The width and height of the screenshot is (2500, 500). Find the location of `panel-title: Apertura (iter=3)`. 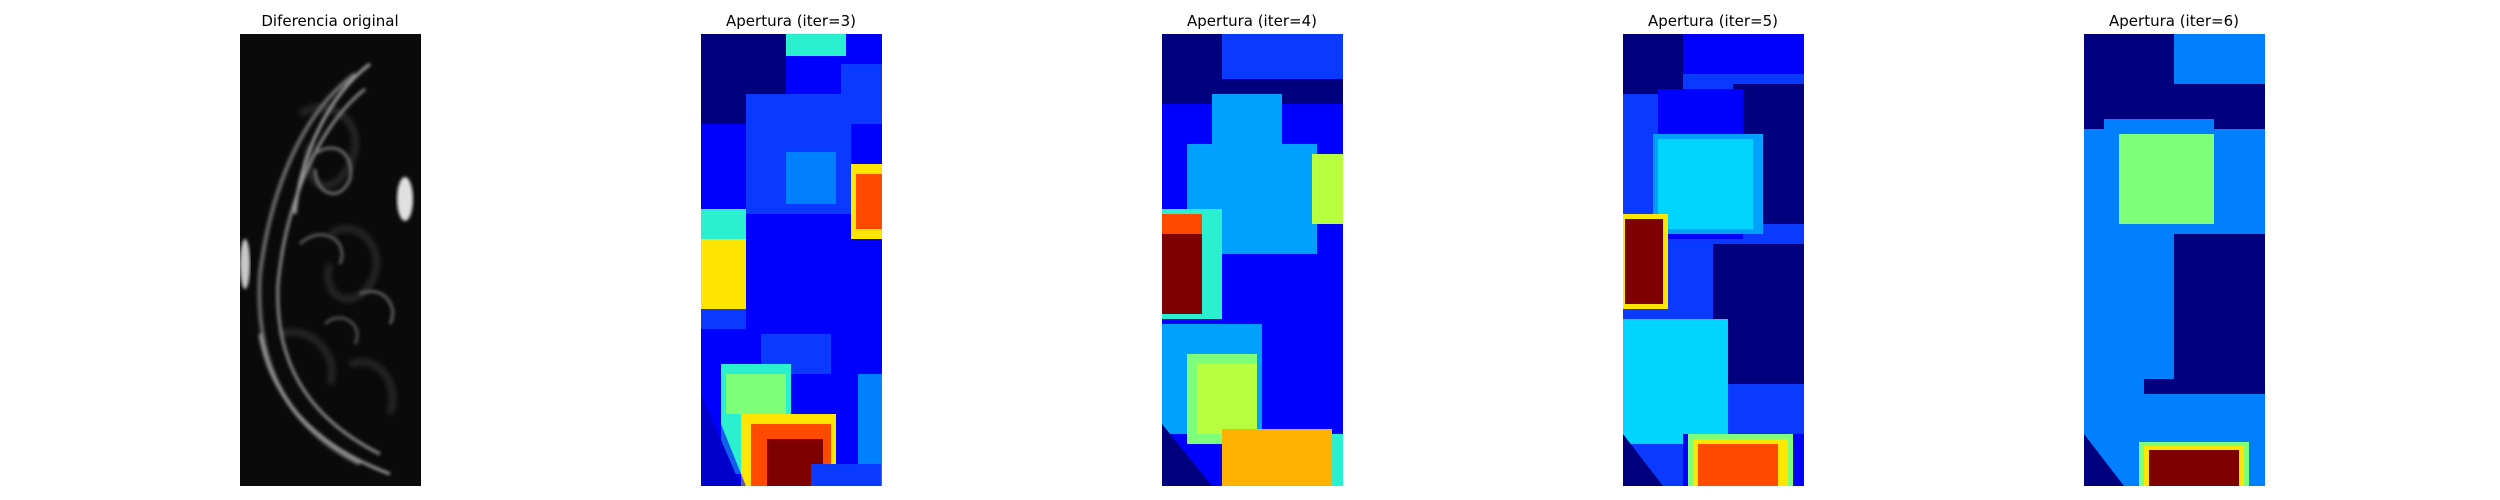

panel-title: Apertura (iter=3) is located at coordinates (791, 21).